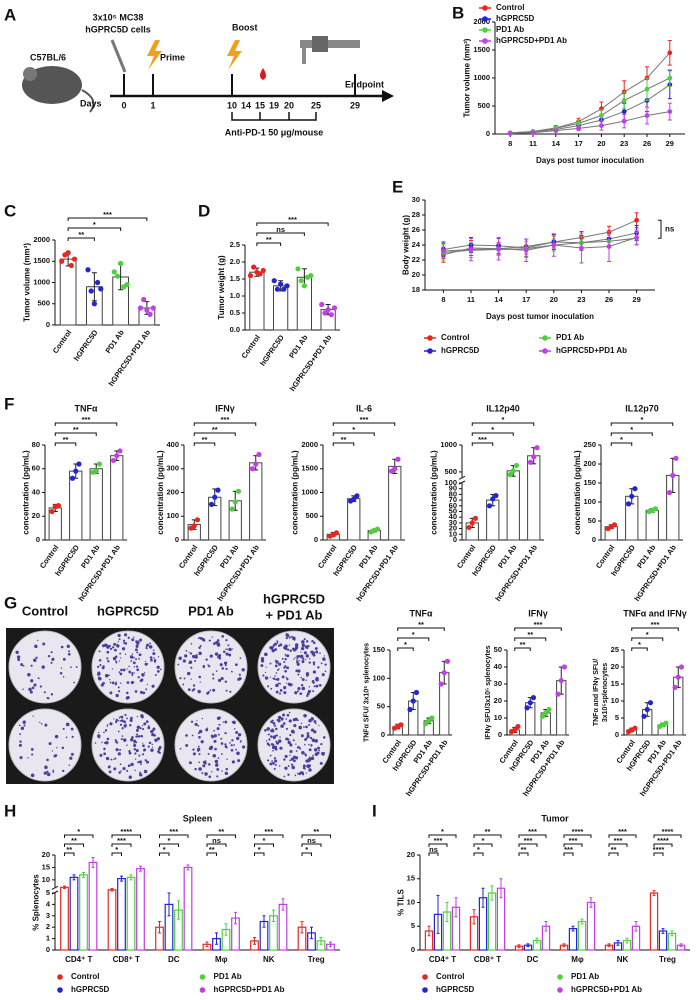  I want to click on boost-label: Boost, so click(245, 27).